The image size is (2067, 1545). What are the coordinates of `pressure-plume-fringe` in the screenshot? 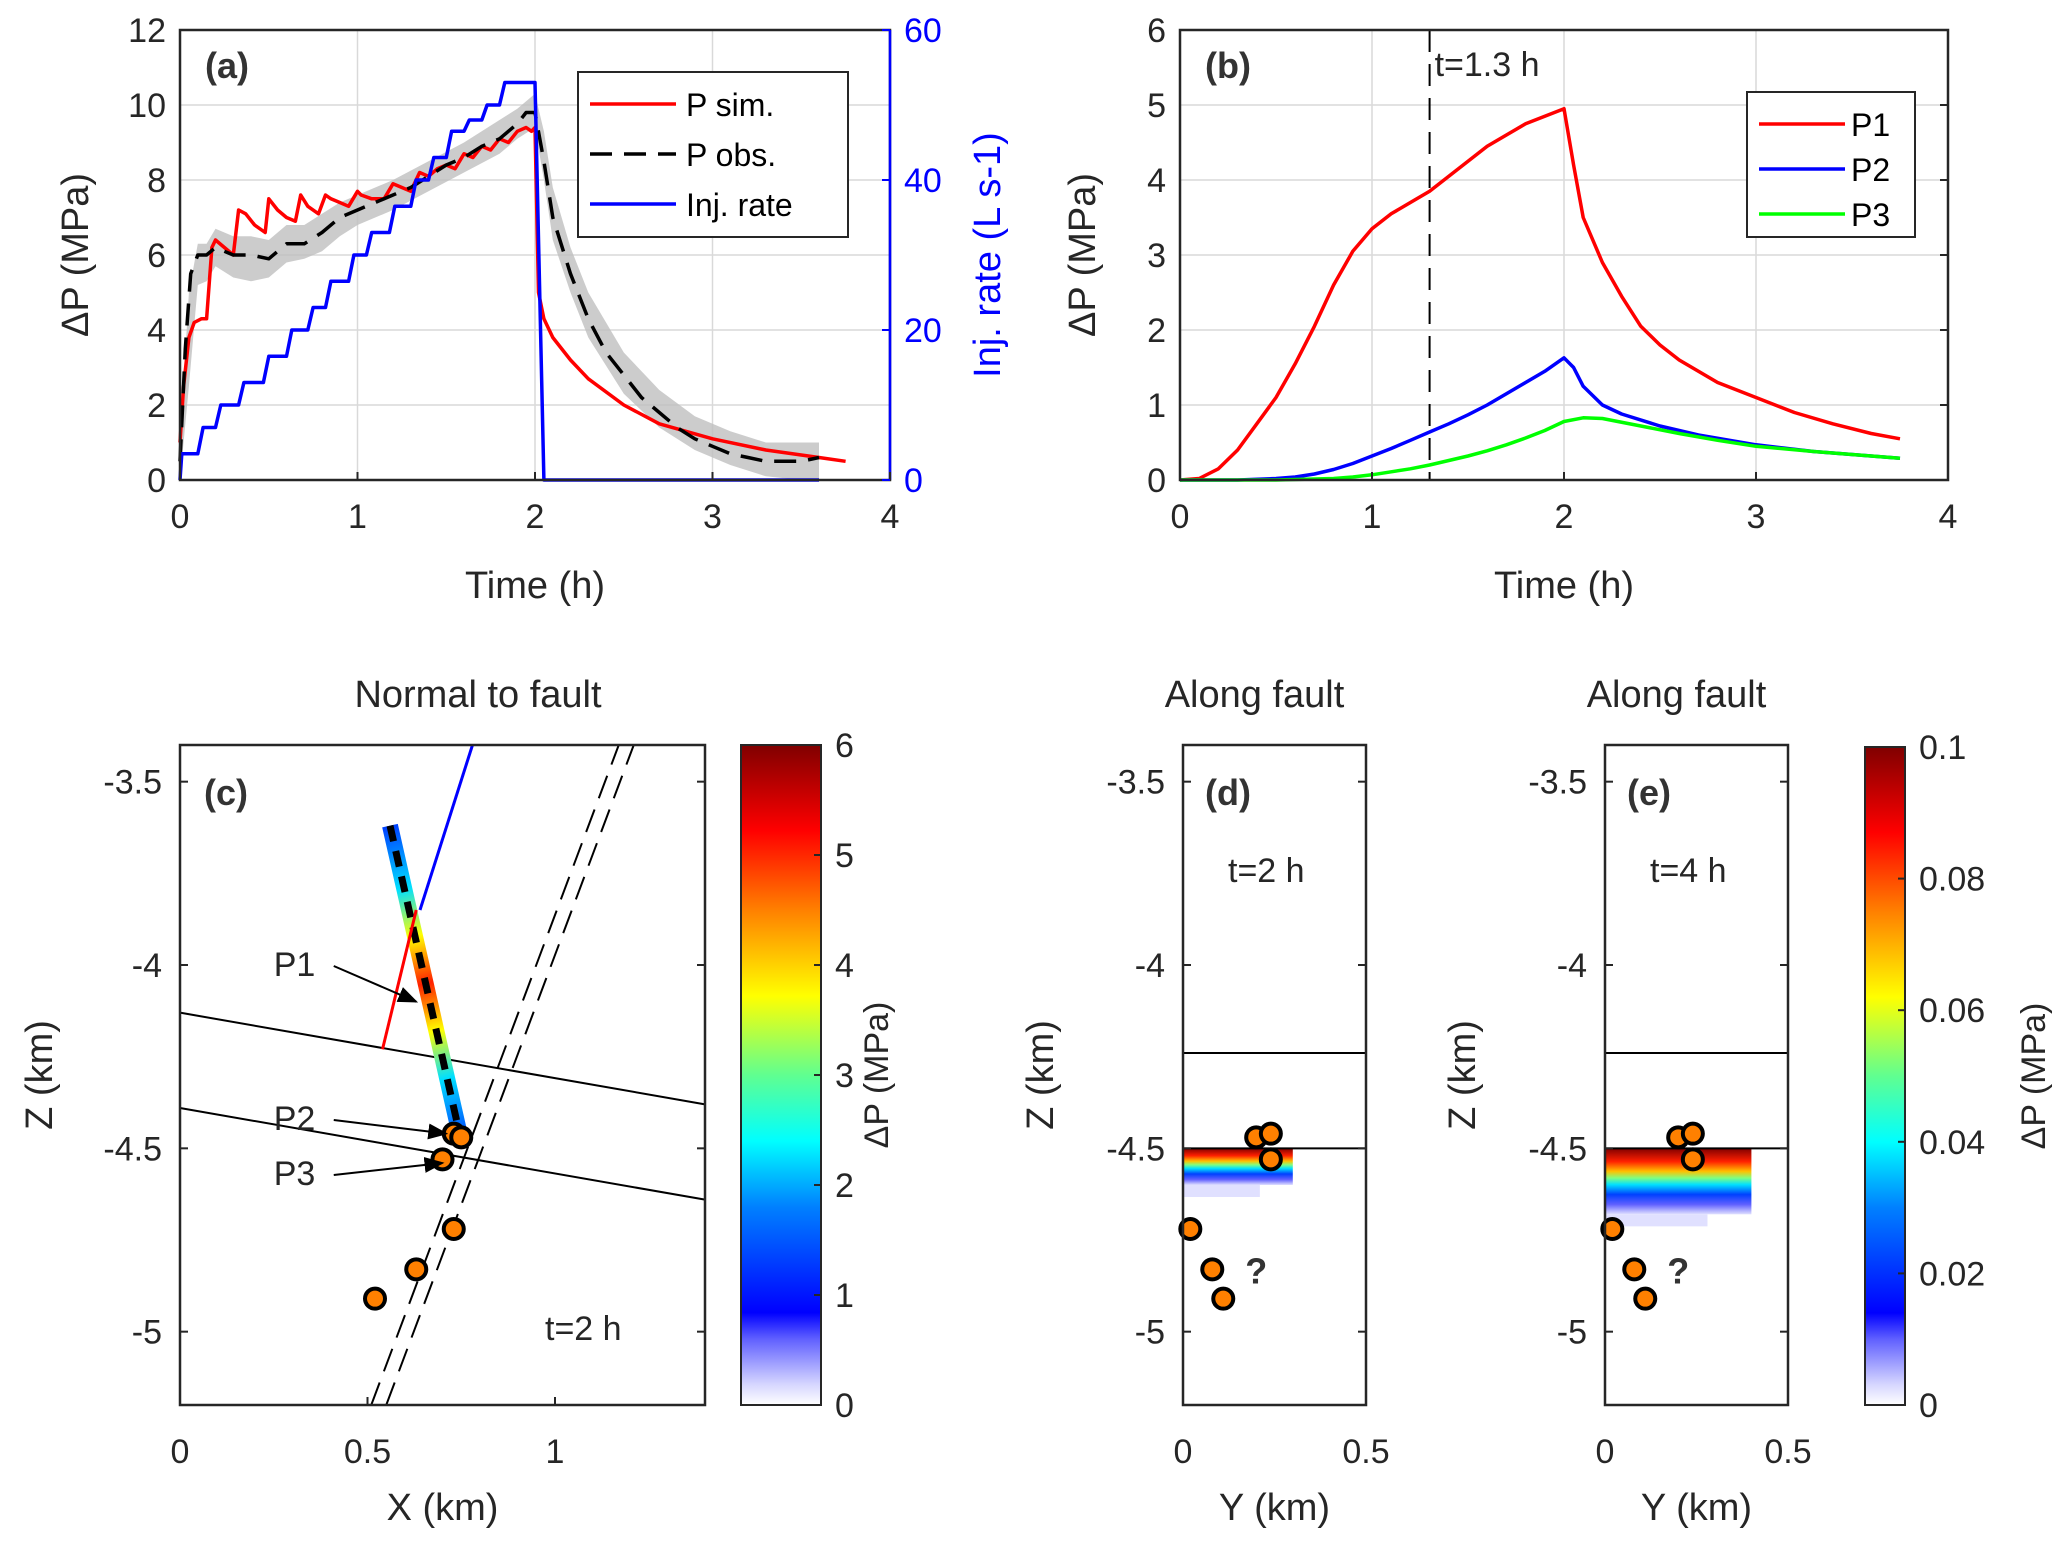 It's located at (1656, 1220).